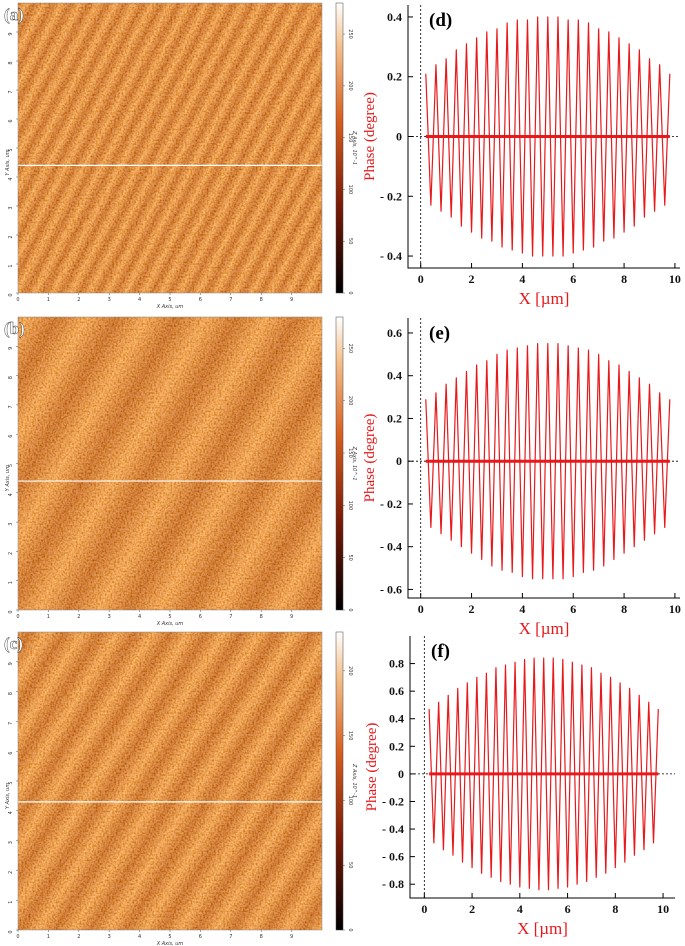 The height and width of the screenshot is (946, 685). What do you see at coordinates (543, 774) in the screenshot?
I see `phase-line` at bounding box center [543, 774].